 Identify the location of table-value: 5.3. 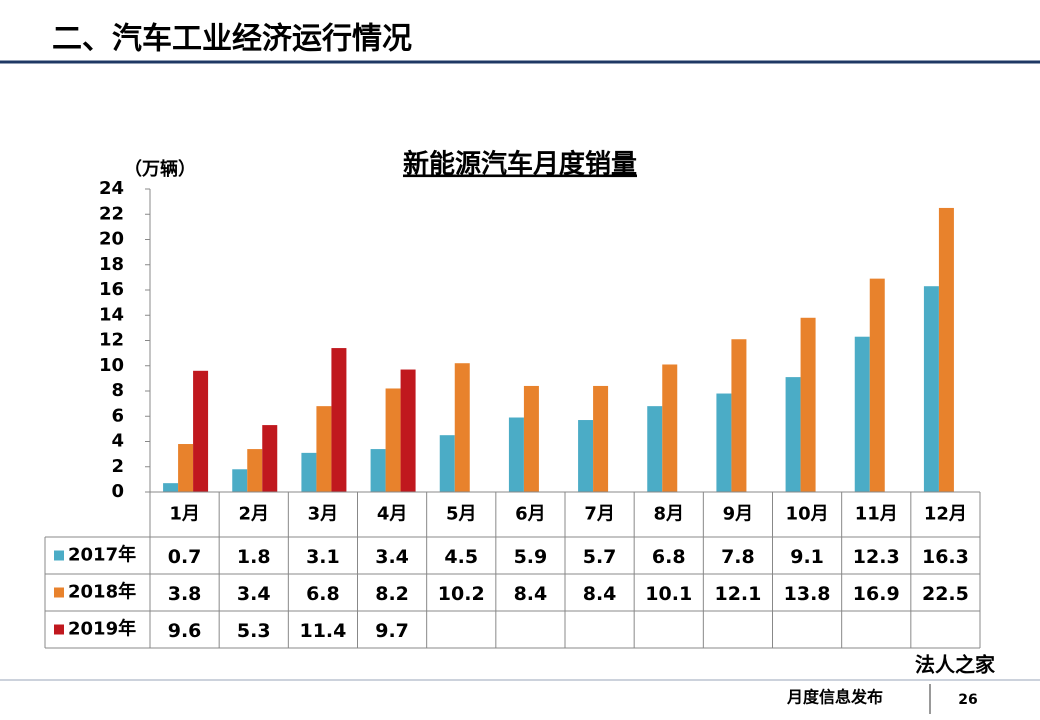
(254, 631).